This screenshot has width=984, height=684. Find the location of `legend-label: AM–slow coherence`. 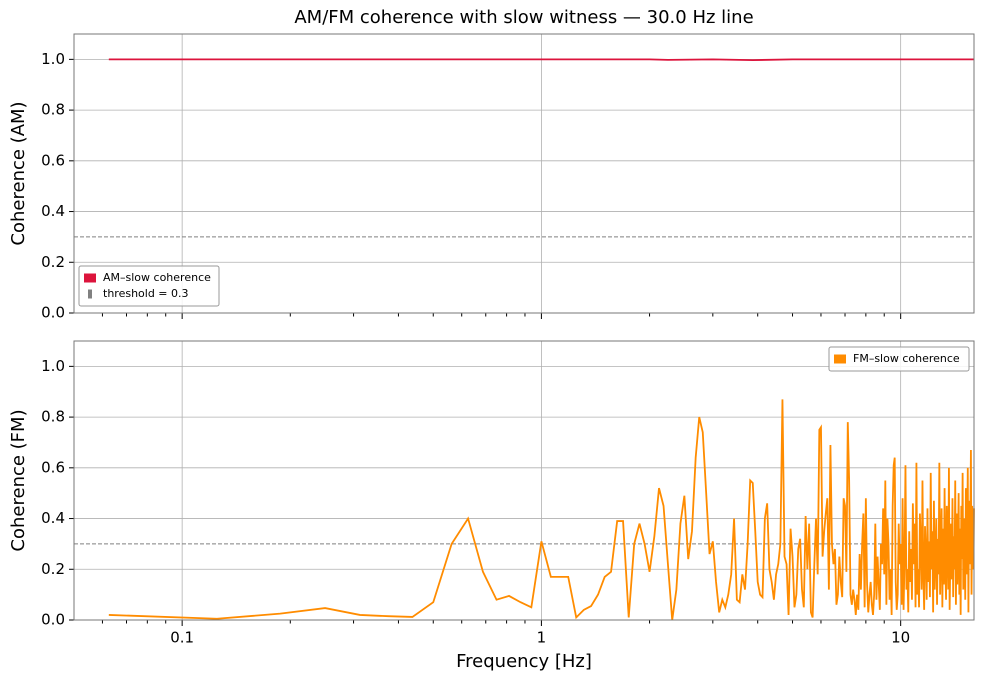

legend-label: AM–slow coherence is located at coordinates (157, 277).